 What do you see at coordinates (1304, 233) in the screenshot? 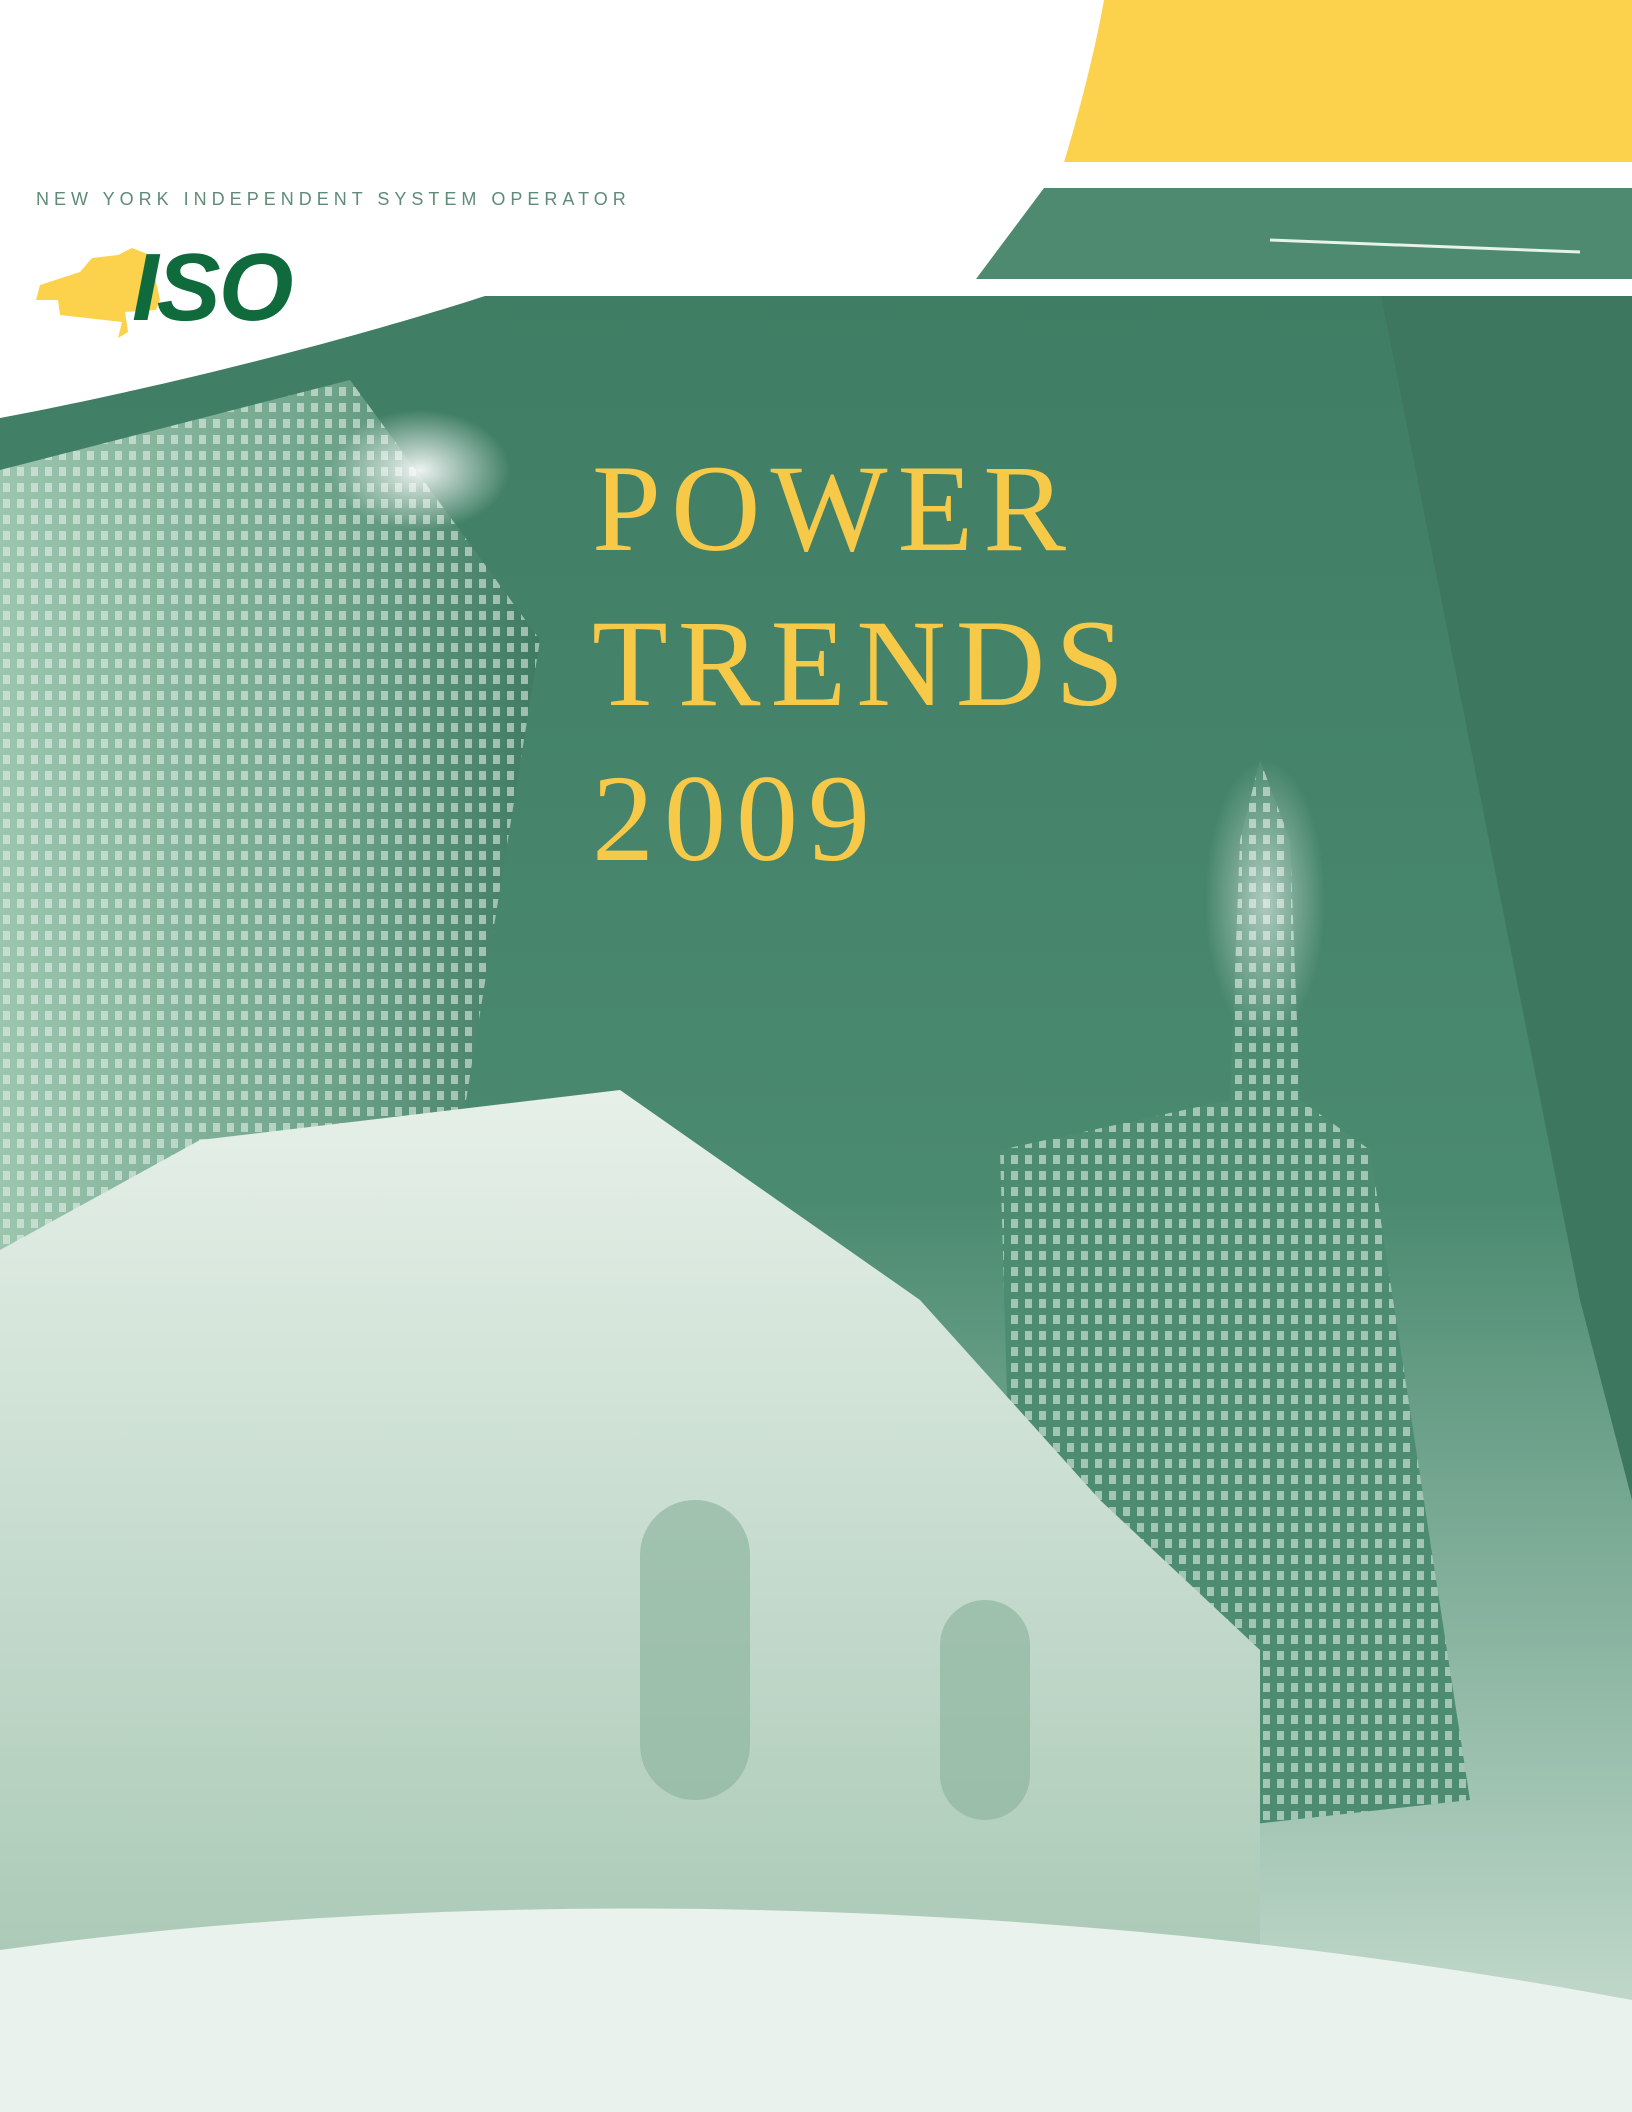
I see `green-strip` at bounding box center [1304, 233].